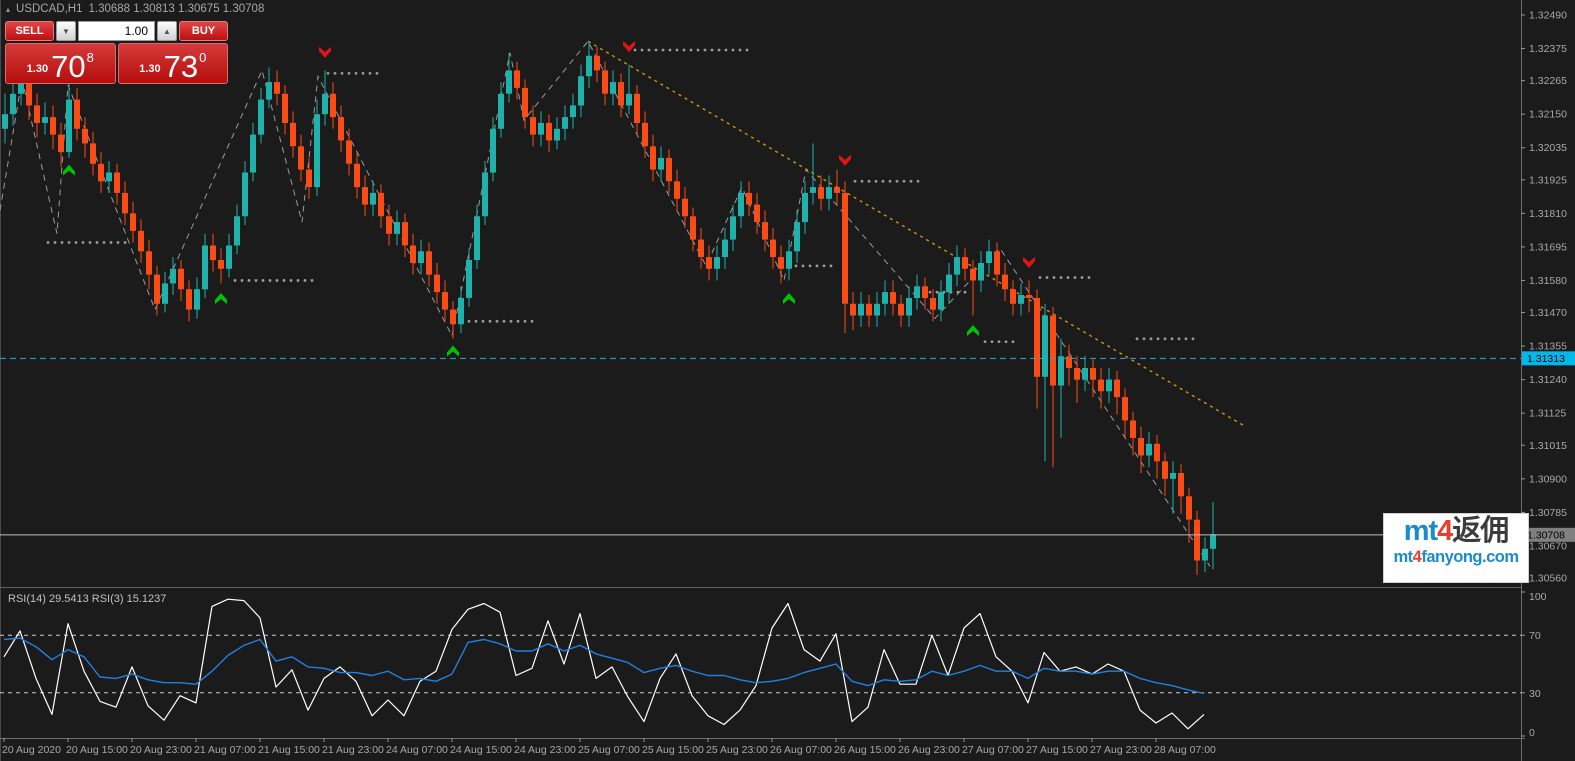 The width and height of the screenshot is (1575, 761). I want to click on svg-text: 26 Aug 23:00, so click(929, 750).